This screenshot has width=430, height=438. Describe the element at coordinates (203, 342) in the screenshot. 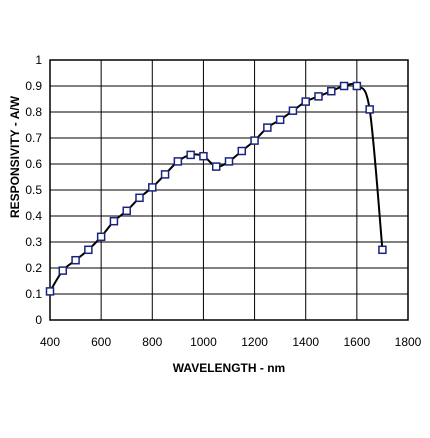

I see `x-tick-label: 1000` at that location.